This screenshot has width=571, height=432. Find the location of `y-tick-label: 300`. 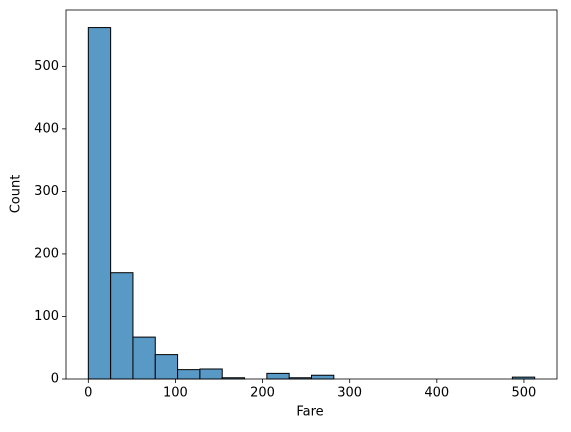

y-tick-label: 300 is located at coordinates (46, 191).